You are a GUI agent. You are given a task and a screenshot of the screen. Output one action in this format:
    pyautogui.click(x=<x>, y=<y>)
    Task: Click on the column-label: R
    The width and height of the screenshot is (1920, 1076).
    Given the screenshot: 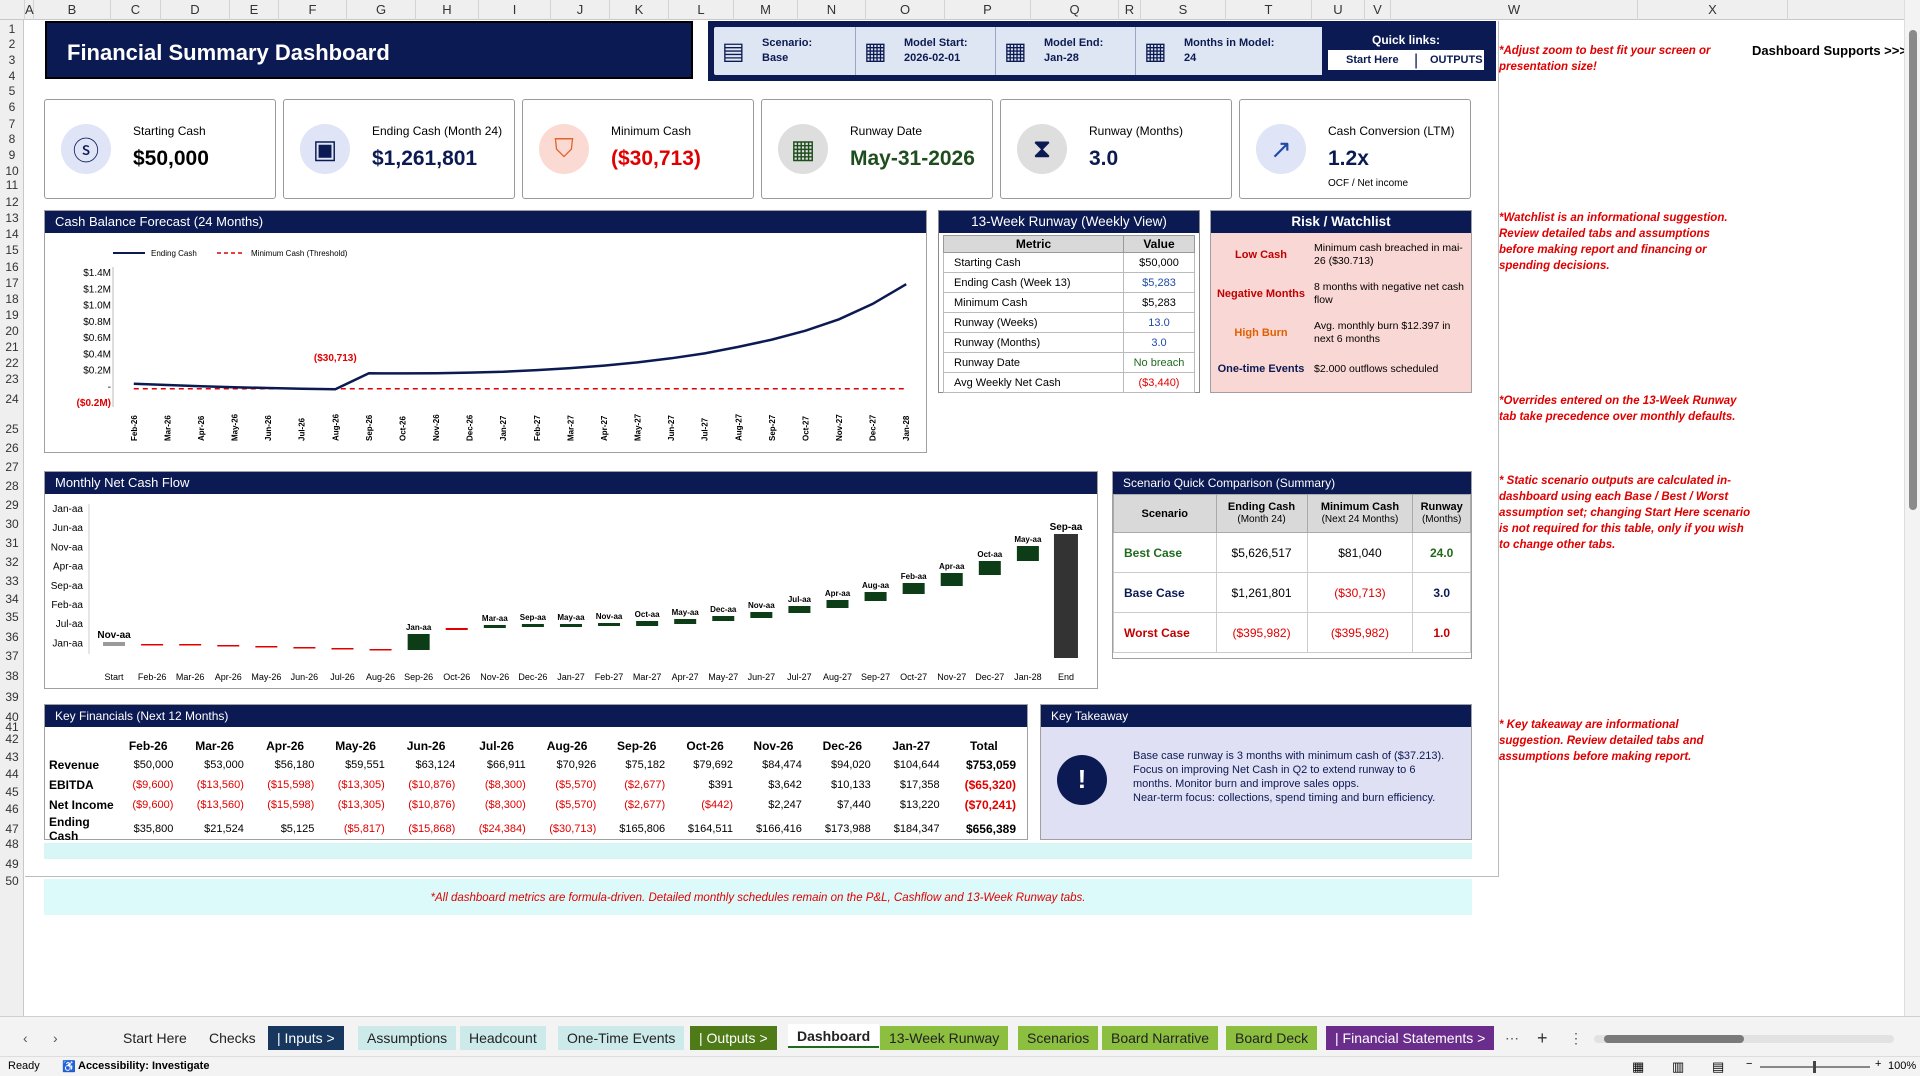 What is the action you would take?
    pyautogui.click(x=1130, y=10)
    